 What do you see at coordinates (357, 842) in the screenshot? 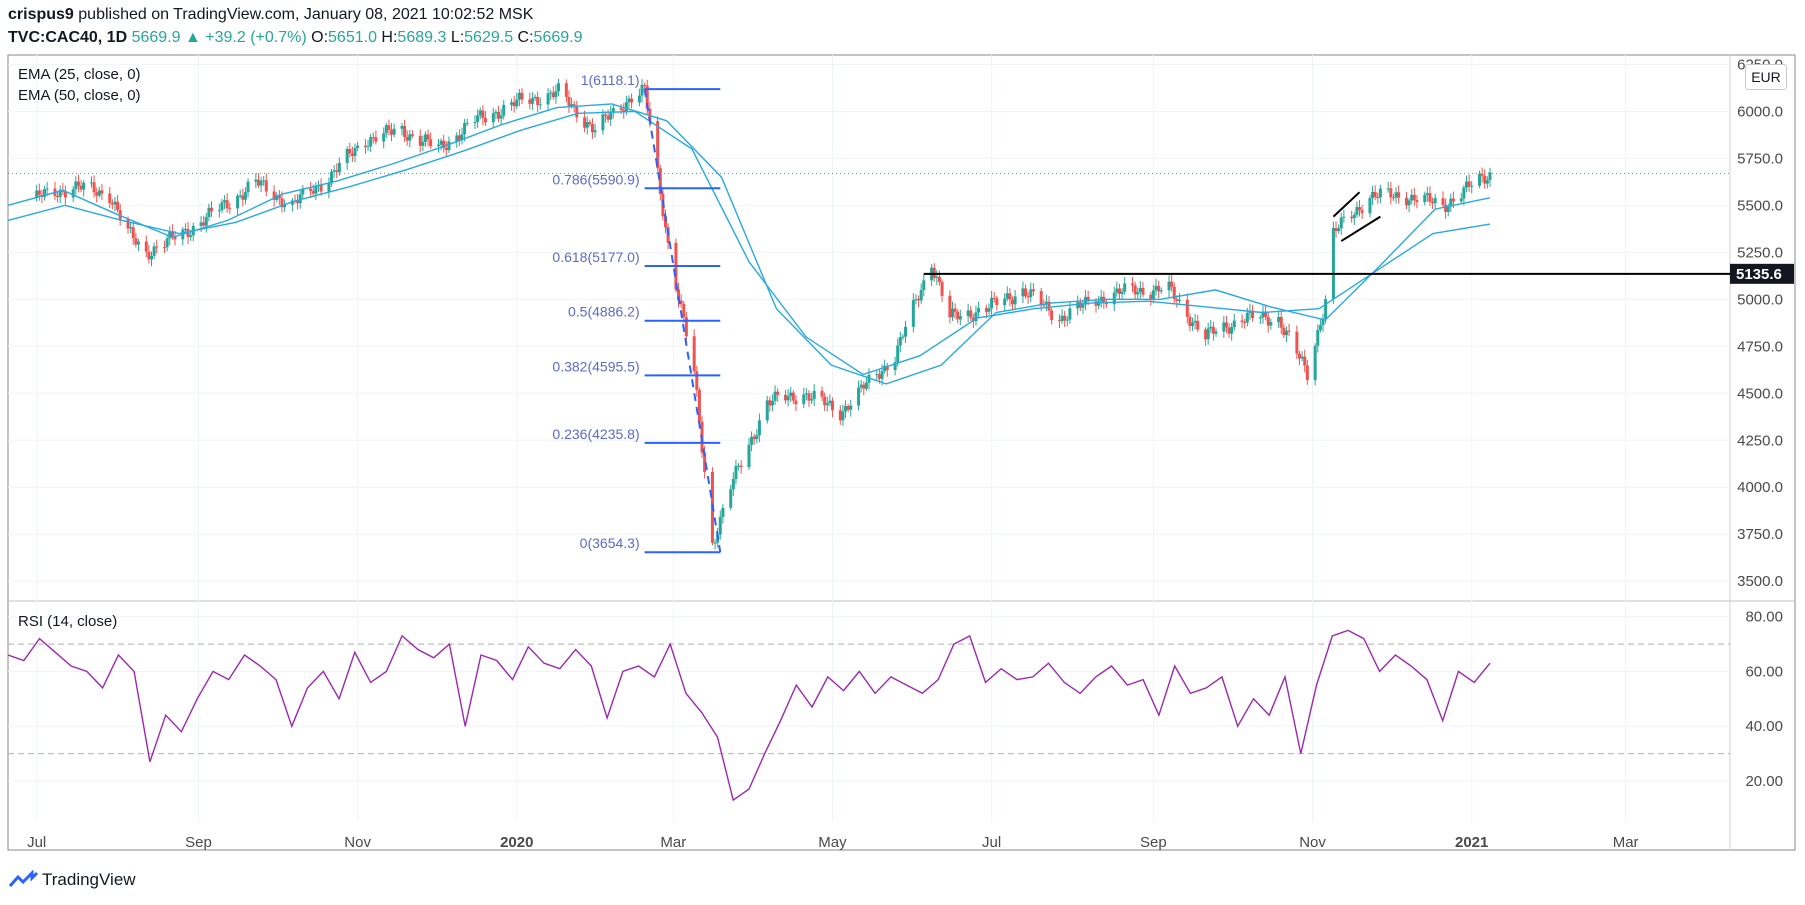
I see `time-tick-label: Nov` at bounding box center [357, 842].